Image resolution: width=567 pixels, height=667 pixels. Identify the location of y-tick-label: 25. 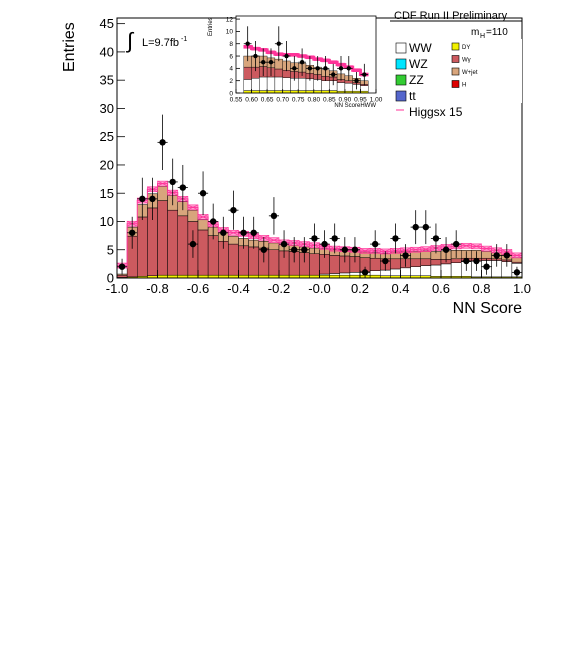
(107, 136).